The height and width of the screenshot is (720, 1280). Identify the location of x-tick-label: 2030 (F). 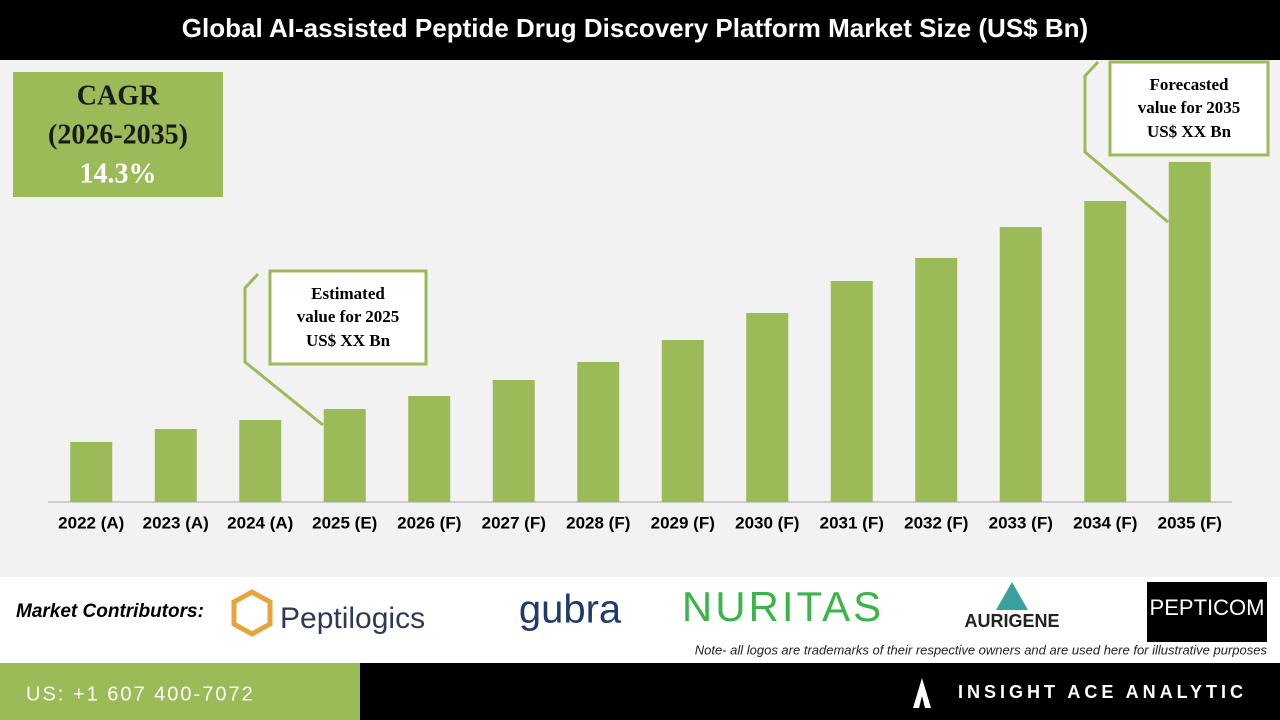
(767, 522).